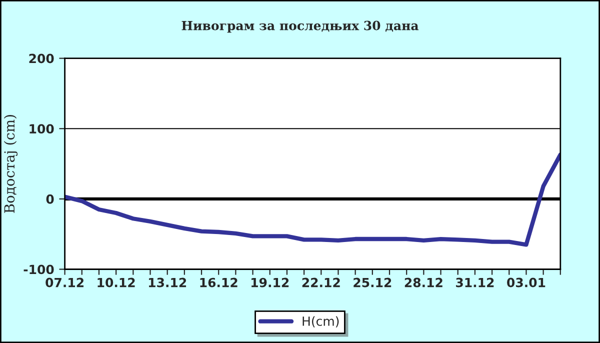 The width and height of the screenshot is (600, 343). Describe the element at coordinates (41, 59) in the screenshot. I see `y-tick-label: 200` at that location.